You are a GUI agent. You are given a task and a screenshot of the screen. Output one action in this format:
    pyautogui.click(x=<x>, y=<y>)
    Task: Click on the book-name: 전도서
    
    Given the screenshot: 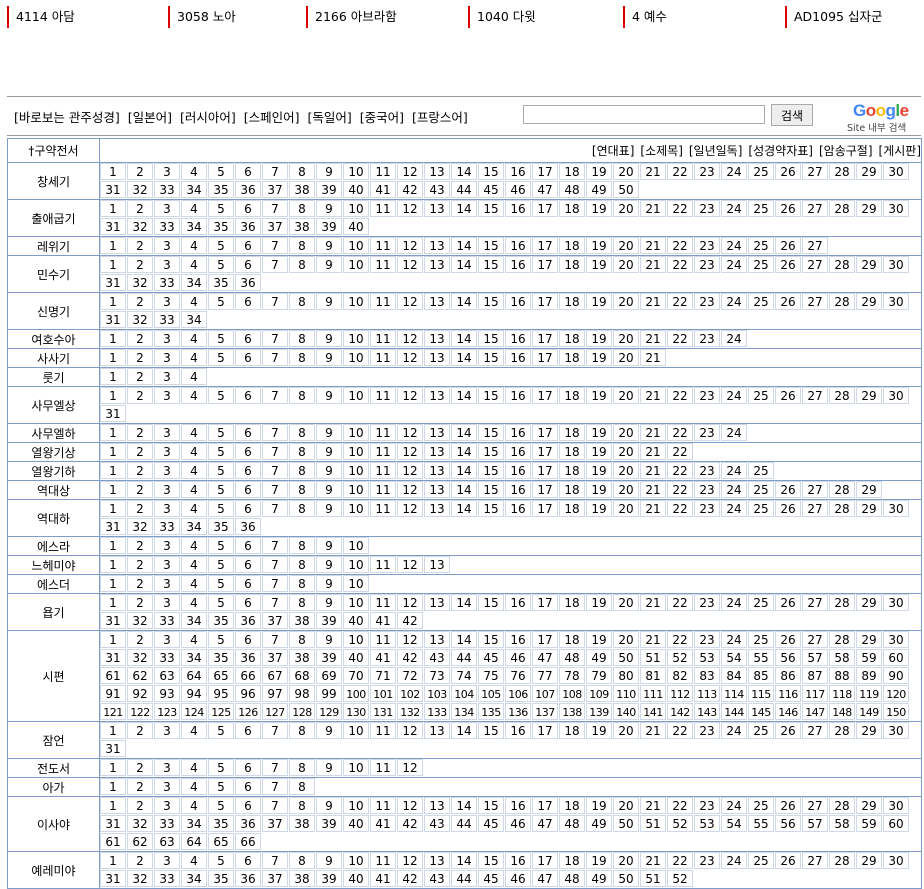 What is the action you would take?
    pyautogui.click(x=53, y=768)
    